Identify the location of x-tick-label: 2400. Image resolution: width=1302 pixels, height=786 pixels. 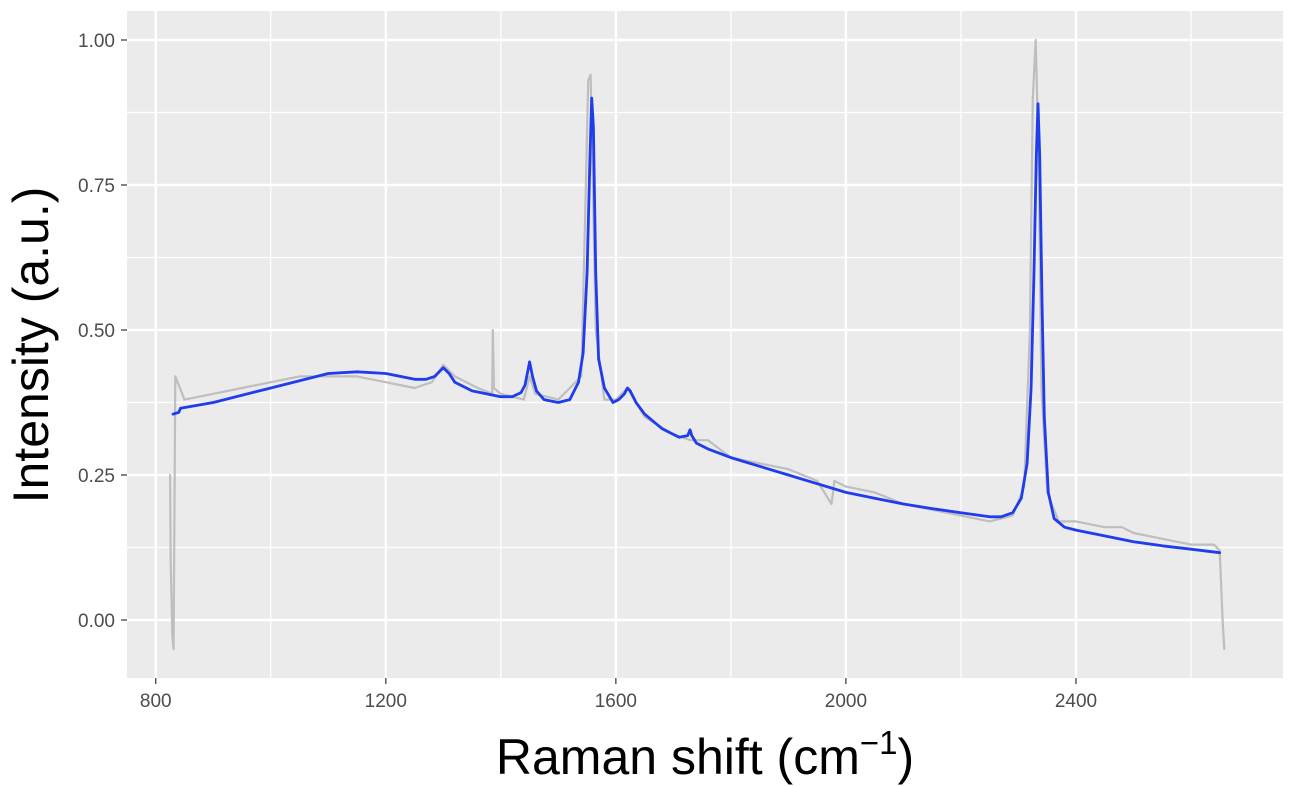
(1076, 701).